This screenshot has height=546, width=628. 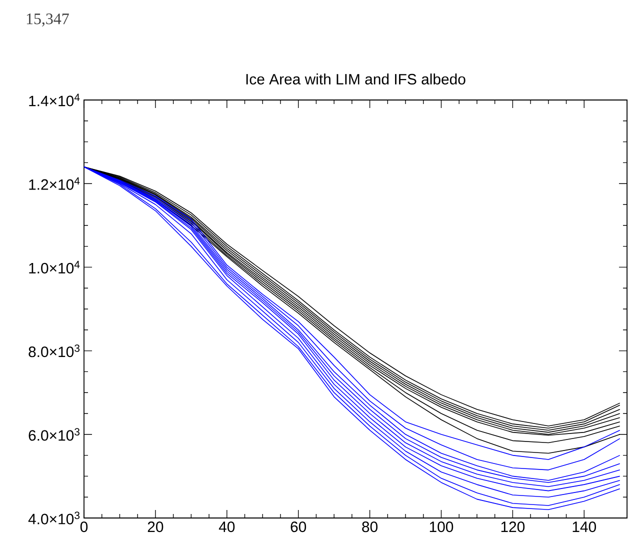 I want to click on x-tick-label: 60, so click(x=298, y=527).